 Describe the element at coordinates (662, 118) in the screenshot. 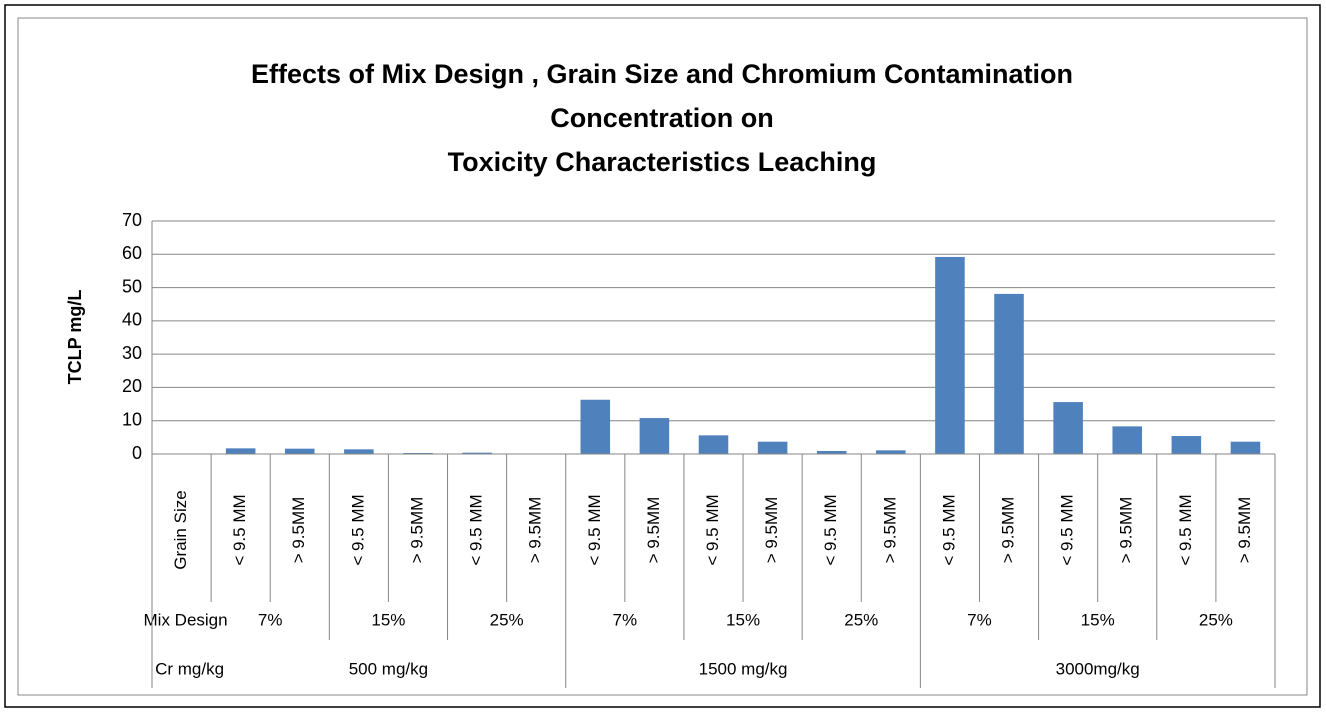

I see `chart-title: Concentration on` at that location.